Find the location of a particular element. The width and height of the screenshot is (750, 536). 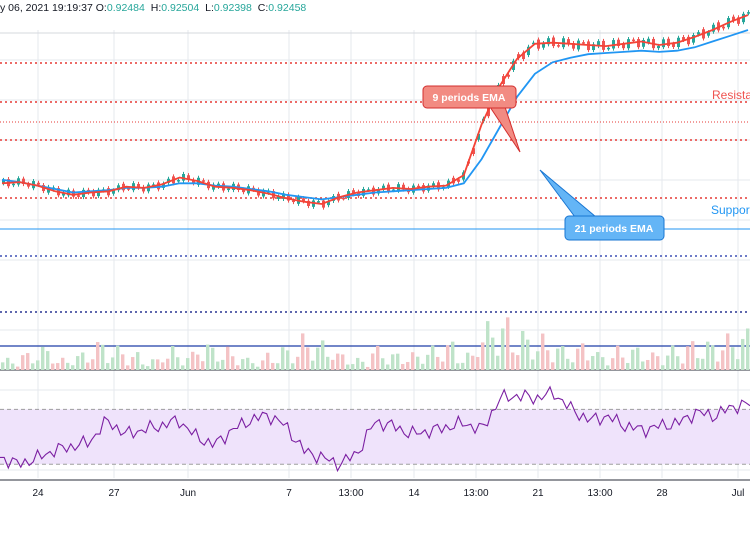

x-tick-label: 24 is located at coordinates (38, 493).